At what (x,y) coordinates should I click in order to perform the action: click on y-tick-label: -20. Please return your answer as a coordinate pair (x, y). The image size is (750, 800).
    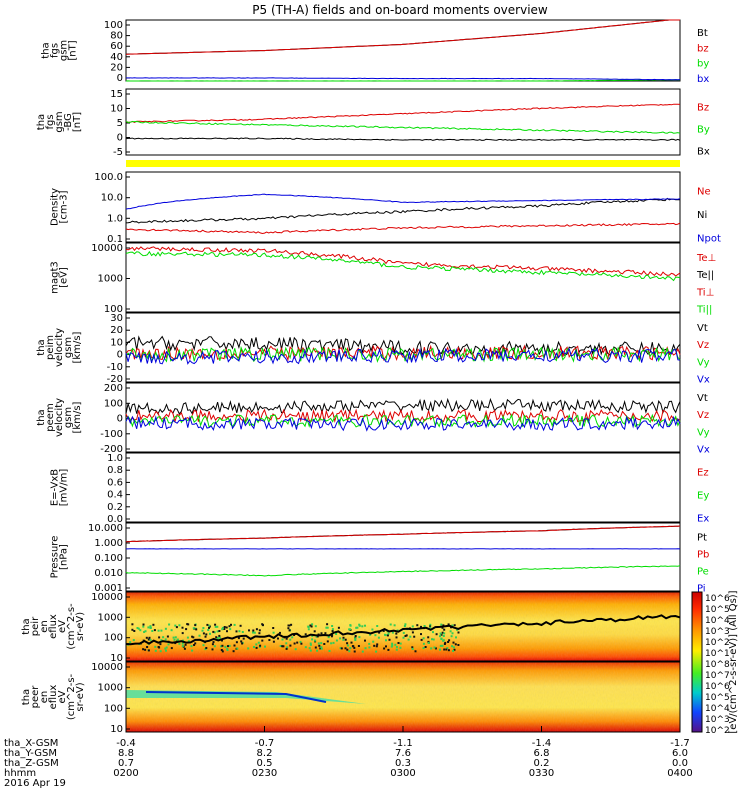
    Looking at the image, I should click on (115, 379).